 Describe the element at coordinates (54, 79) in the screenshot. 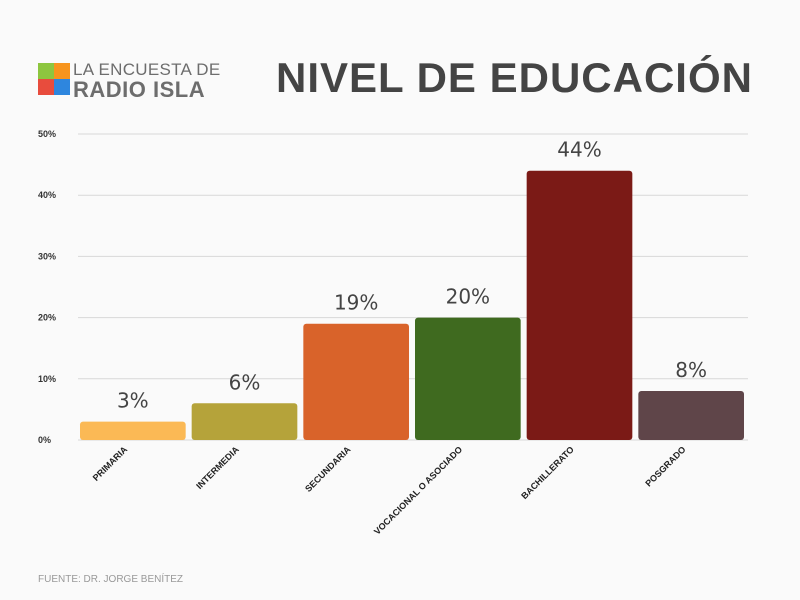

I see `logo-mark-icon` at that location.